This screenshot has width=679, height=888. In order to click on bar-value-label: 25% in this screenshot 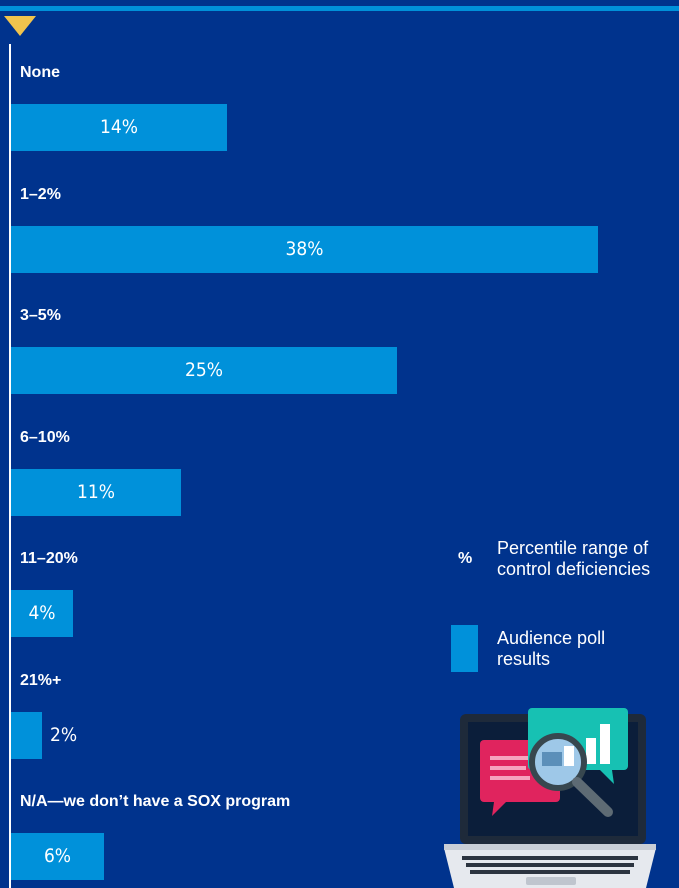, I will do `click(204, 370)`.